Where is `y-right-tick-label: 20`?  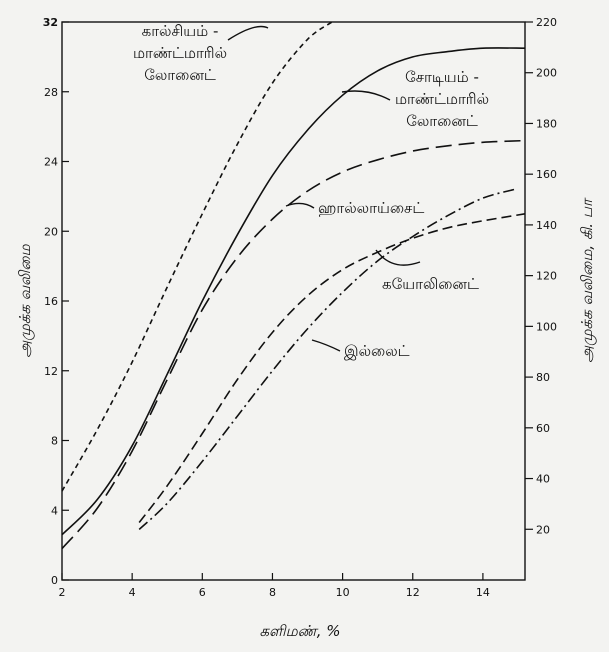 y-right-tick-label: 20 is located at coordinates (543, 529).